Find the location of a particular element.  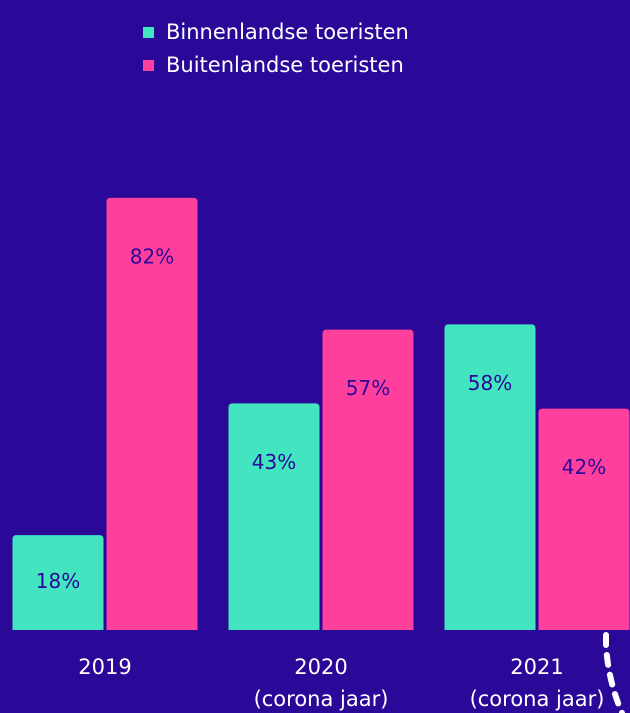

legend-label: Binnenlandse toeristen is located at coordinates (287, 32).